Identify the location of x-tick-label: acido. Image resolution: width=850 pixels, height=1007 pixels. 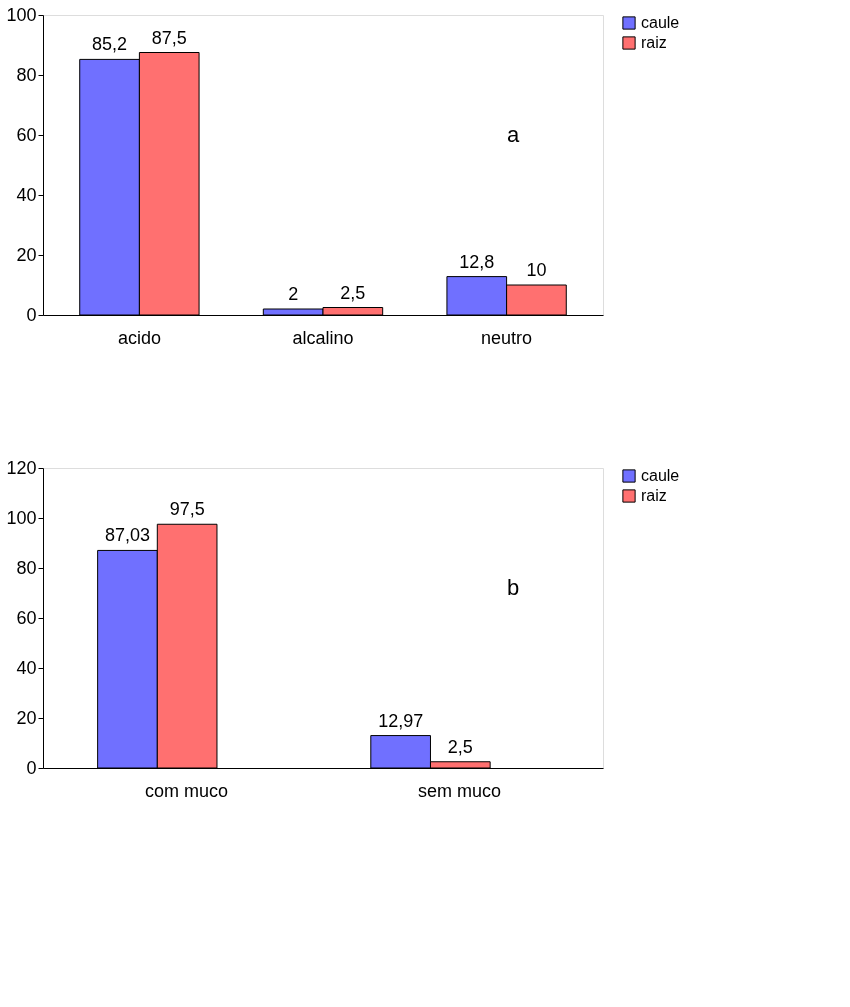
(139, 337).